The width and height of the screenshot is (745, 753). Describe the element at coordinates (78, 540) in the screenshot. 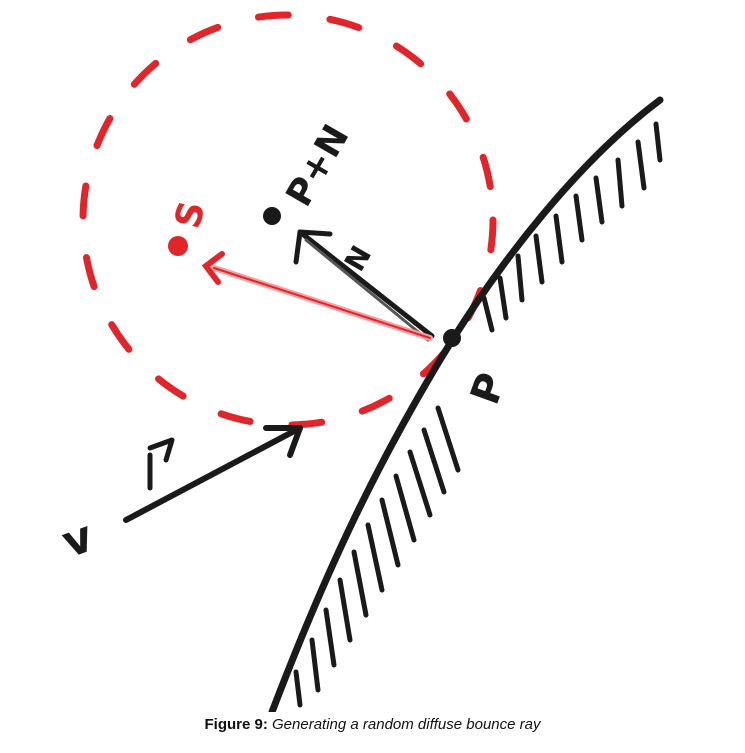

I see `label-v: v` at that location.